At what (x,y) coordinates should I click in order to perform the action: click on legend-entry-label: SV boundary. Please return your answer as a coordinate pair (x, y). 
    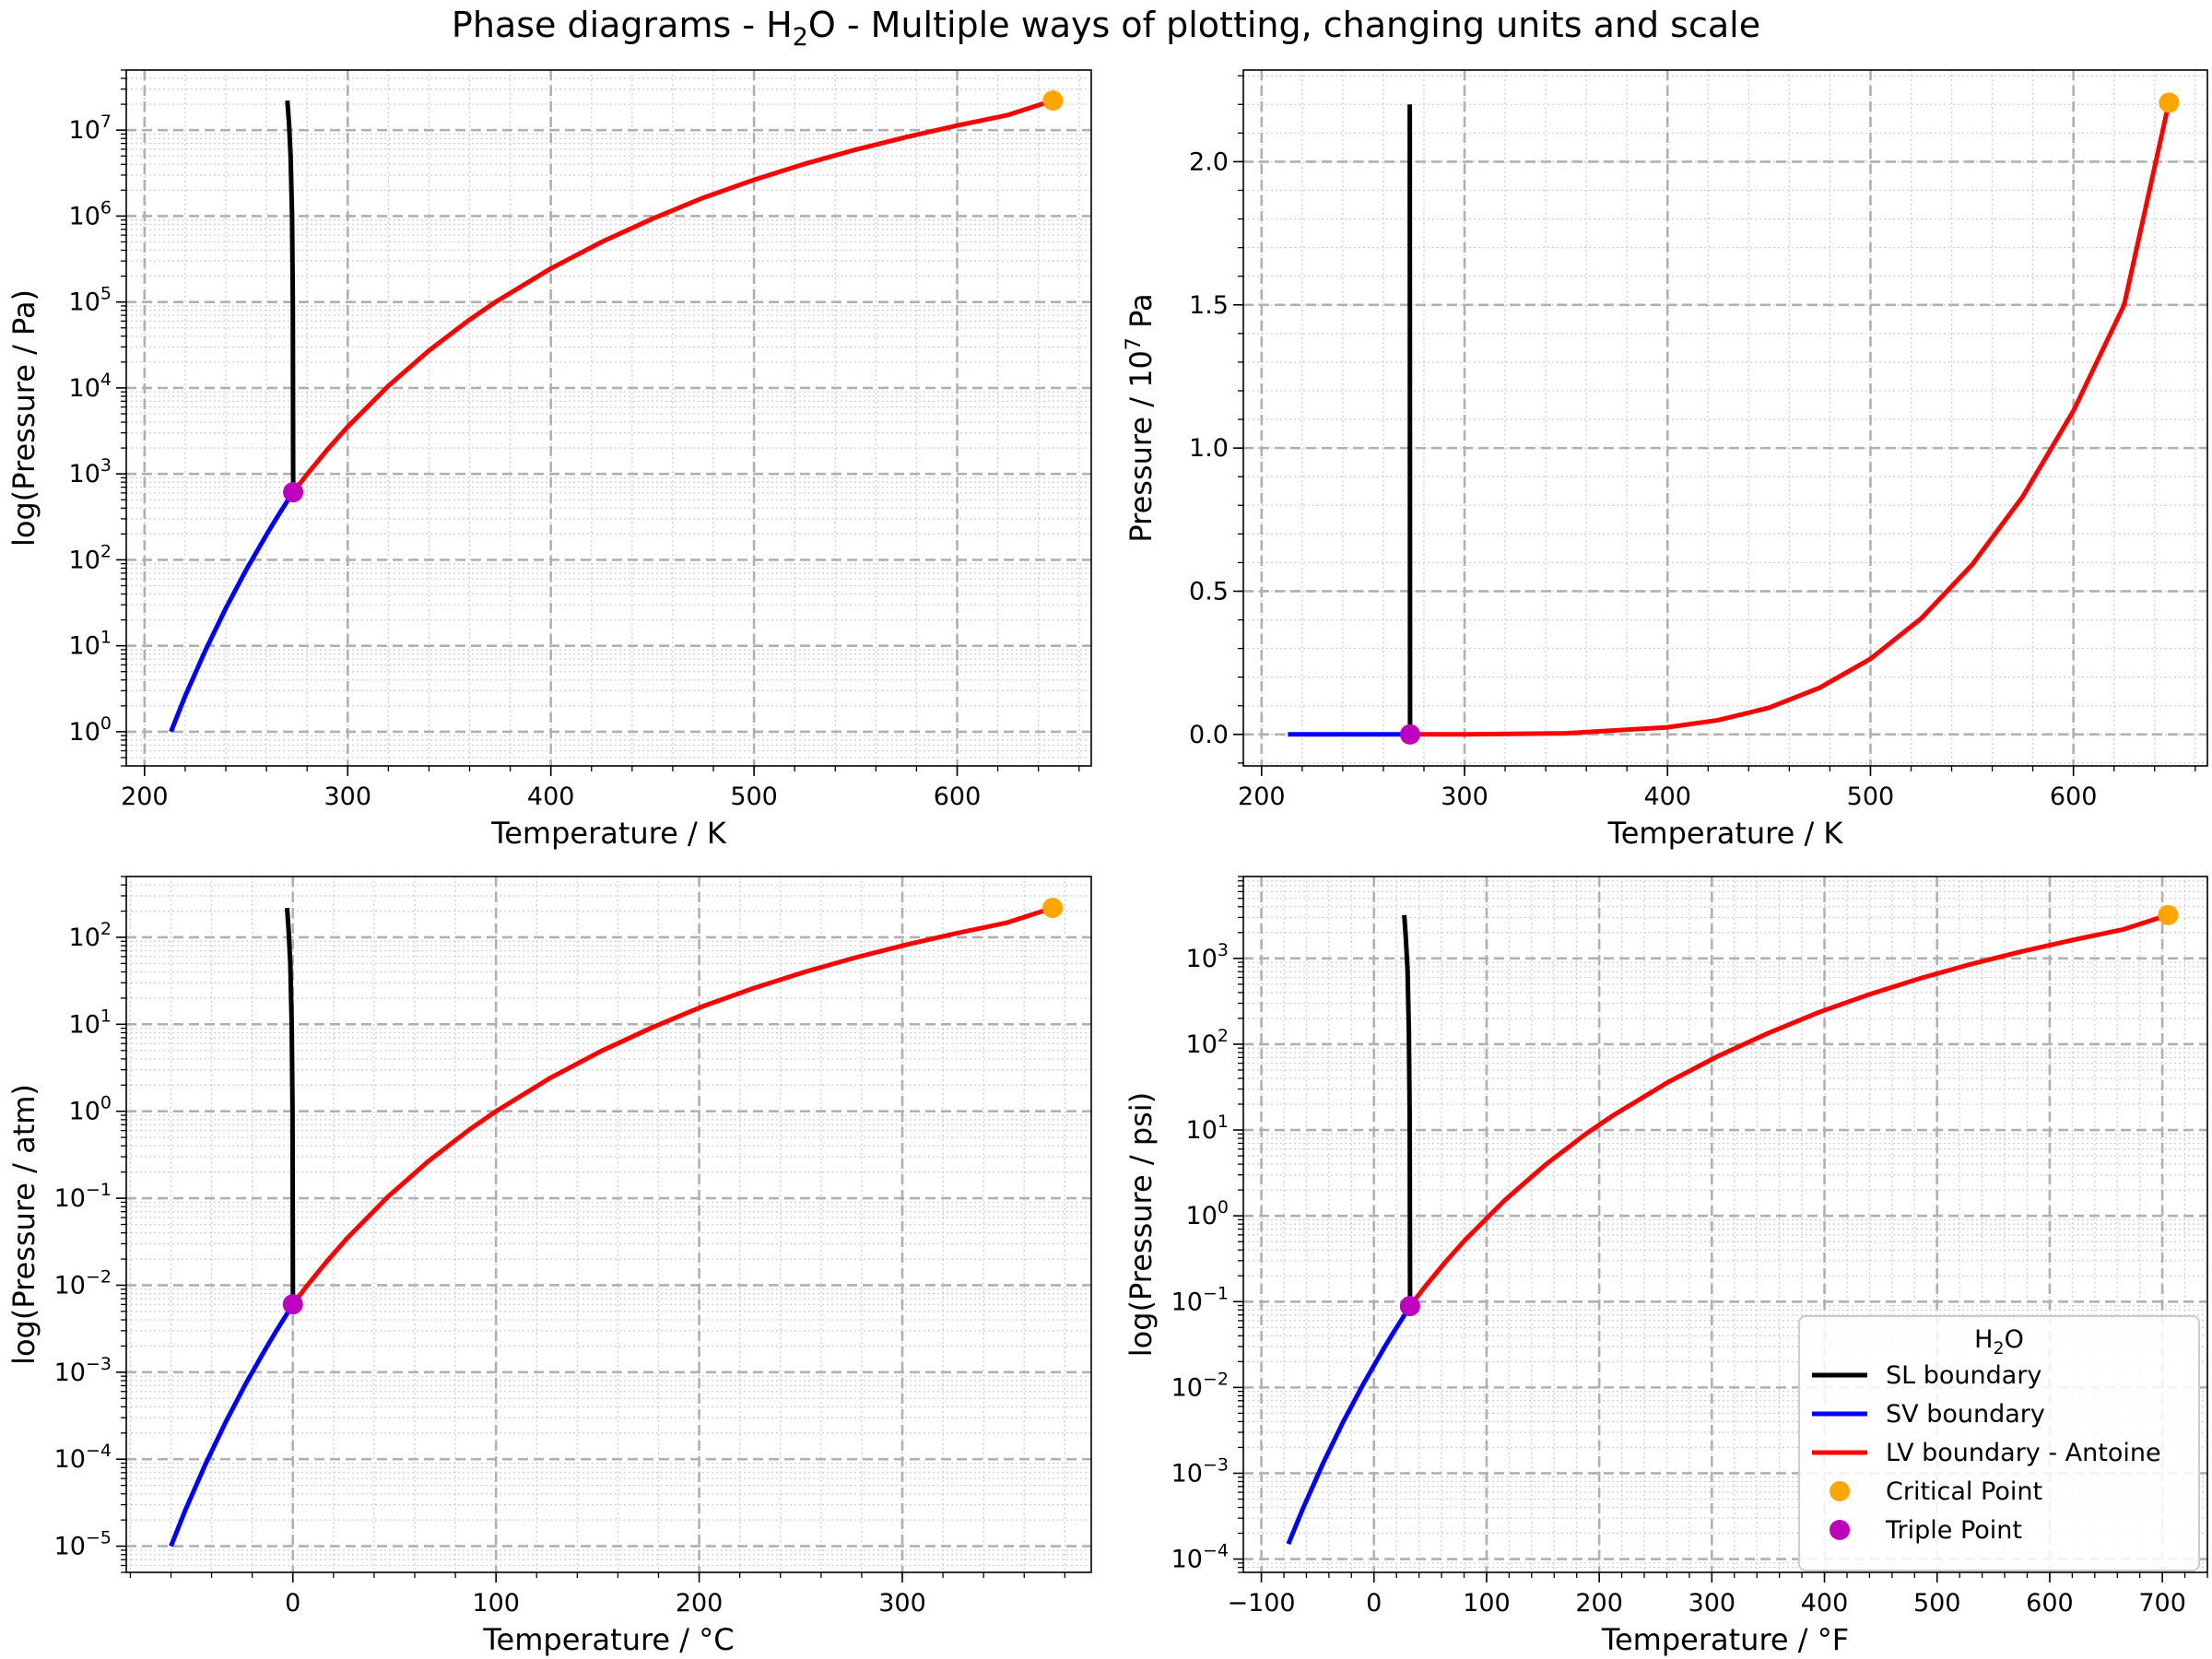
    Looking at the image, I should click on (1965, 1414).